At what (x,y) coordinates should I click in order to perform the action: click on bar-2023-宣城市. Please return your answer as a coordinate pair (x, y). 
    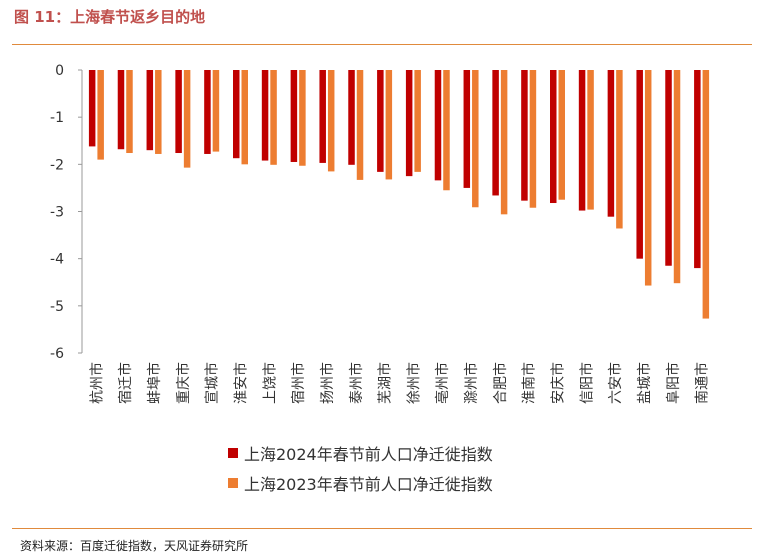
    Looking at the image, I should click on (216, 111).